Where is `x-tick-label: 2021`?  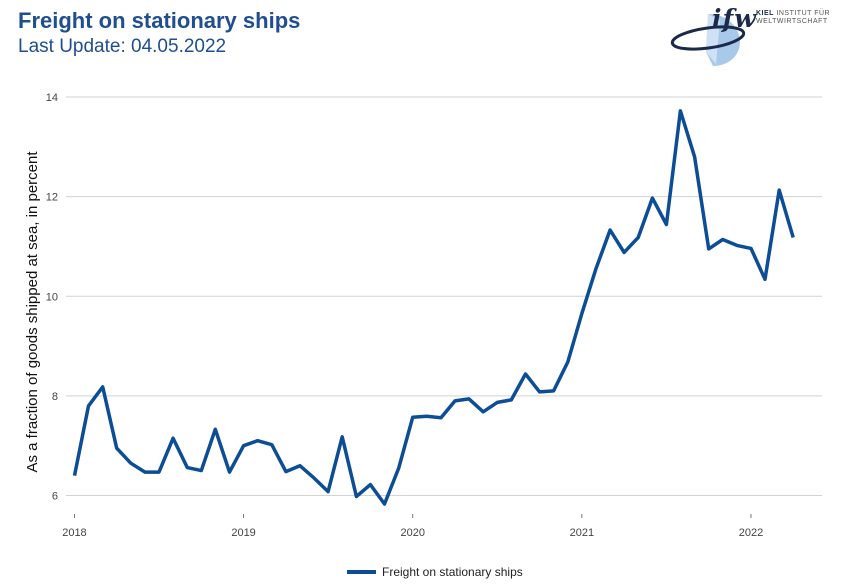
x-tick-label: 2021 is located at coordinates (582, 533).